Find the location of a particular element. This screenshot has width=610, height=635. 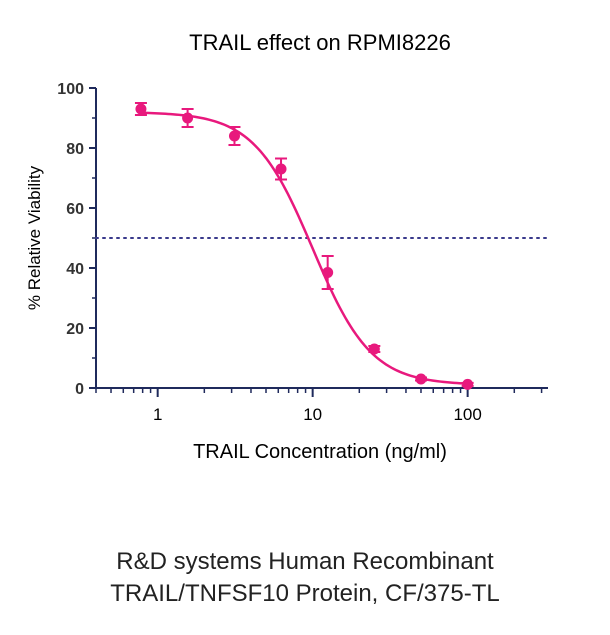

y-tick-label: 100 is located at coordinates (70, 89).